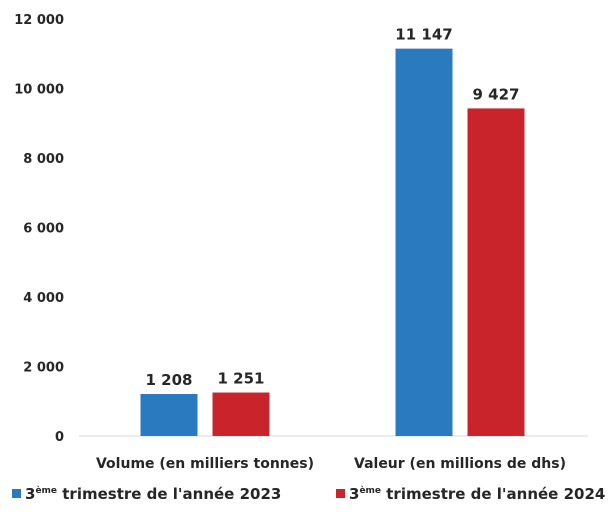  What do you see at coordinates (39, 20) in the screenshot?
I see `y-tick-label: 12 000` at bounding box center [39, 20].